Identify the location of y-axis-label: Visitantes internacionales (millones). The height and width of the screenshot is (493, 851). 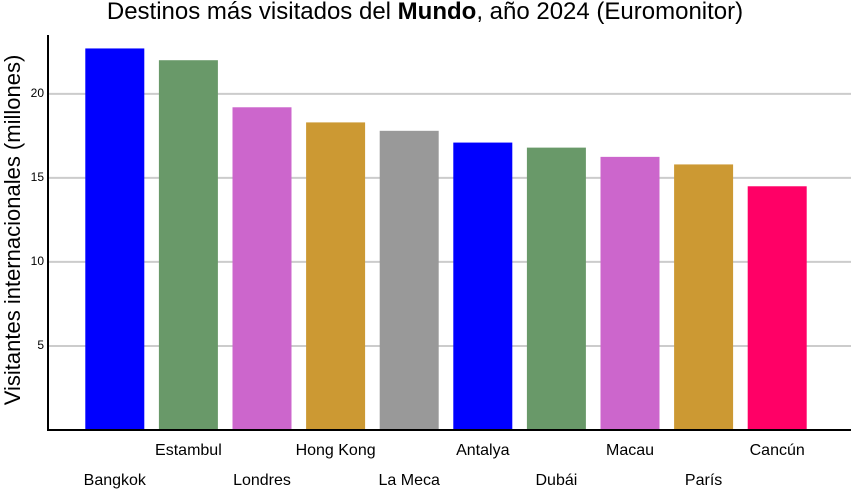
(12, 230).